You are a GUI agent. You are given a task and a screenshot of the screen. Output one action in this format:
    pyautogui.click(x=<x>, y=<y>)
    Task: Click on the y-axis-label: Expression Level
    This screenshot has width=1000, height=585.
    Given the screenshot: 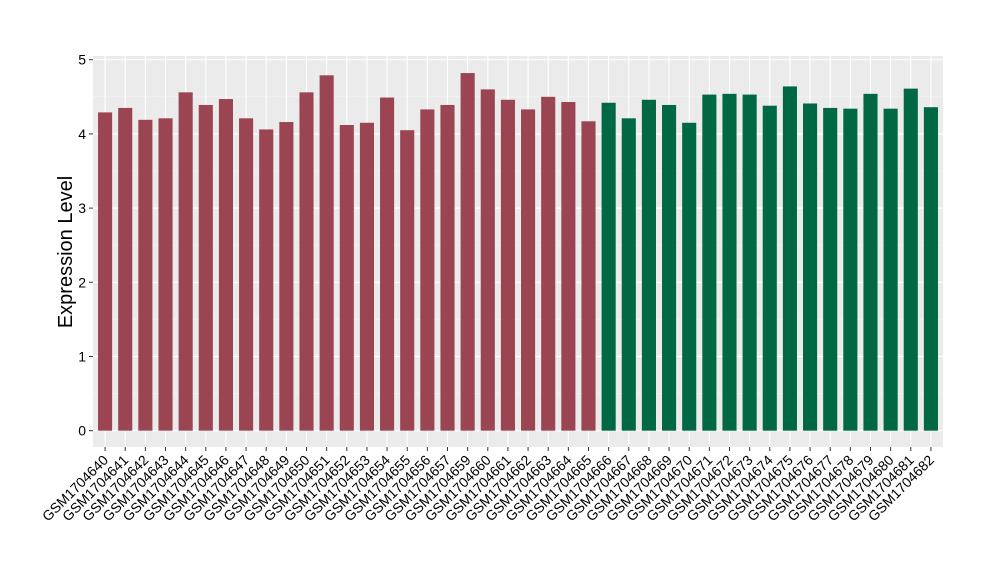 What is the action you would take?
    pyautogui.click(x=66, y=252)
    